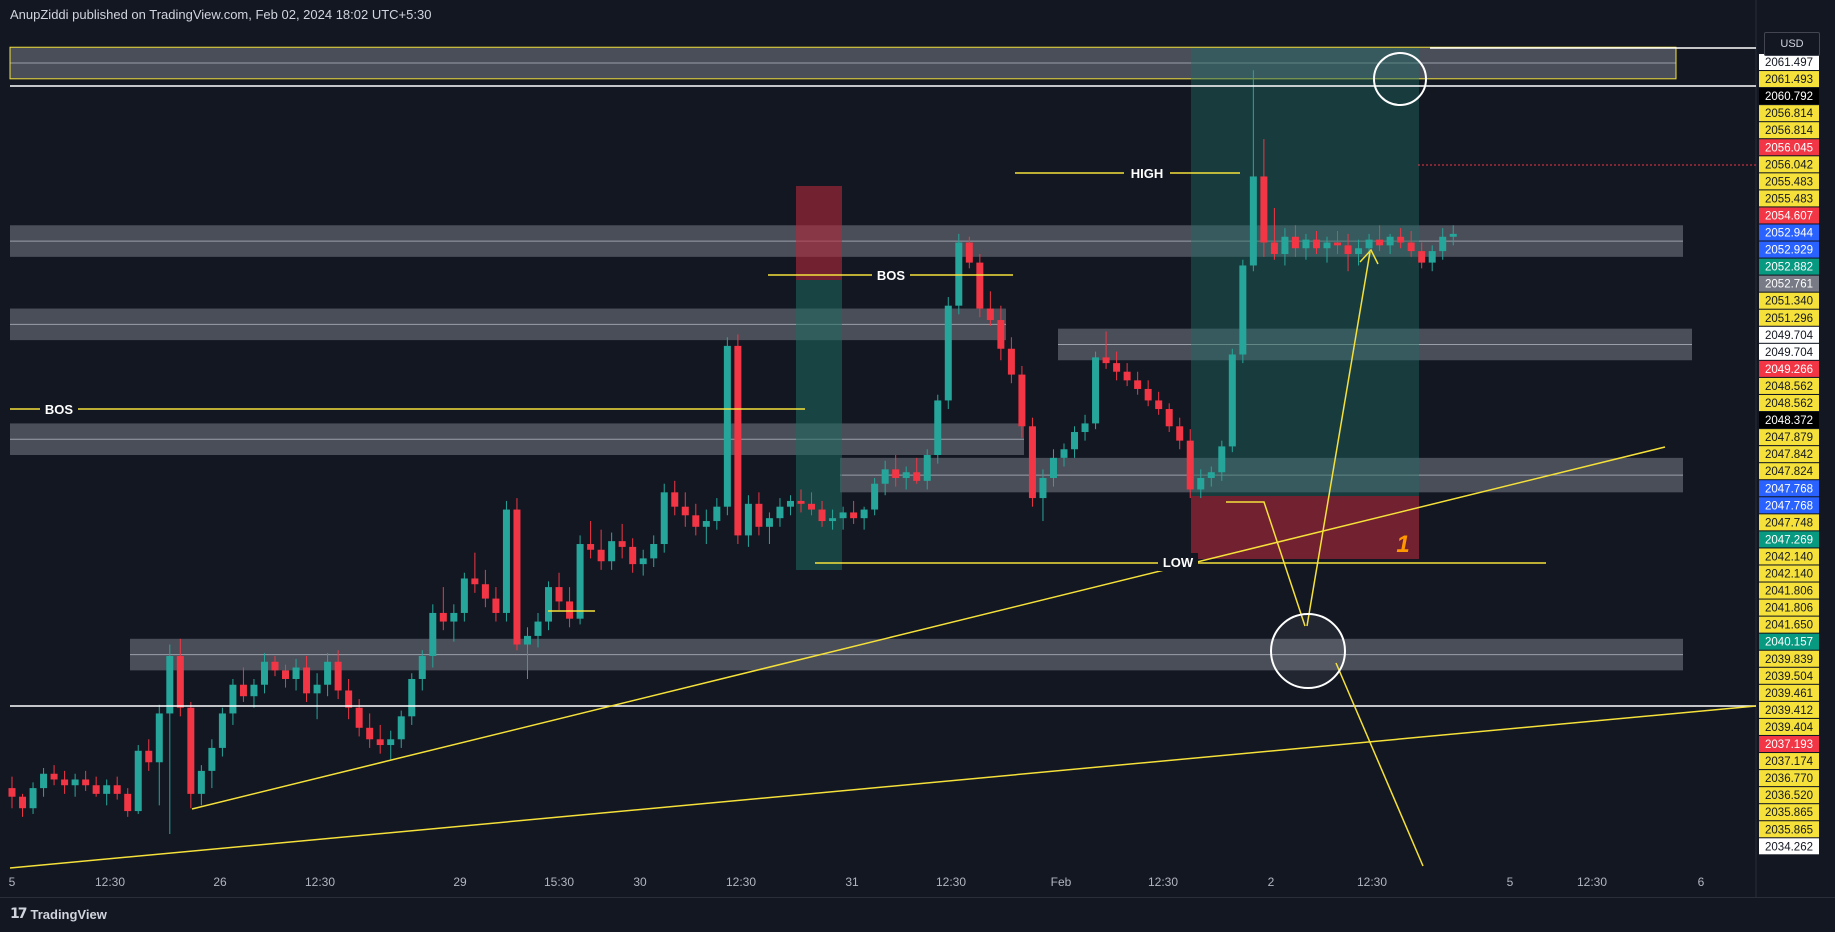 The image size is (1835, 932). I want to click on path-down-arrow, so click(1379, 764).